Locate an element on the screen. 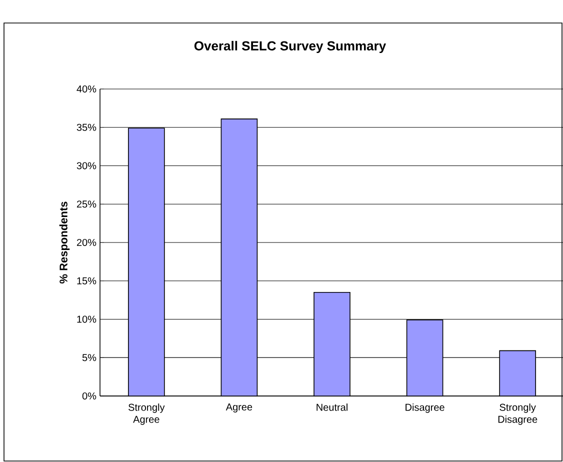 The height and width of the screenshot is (462, 563). y-tick-label: 0% is located at coordinates (89, 396).